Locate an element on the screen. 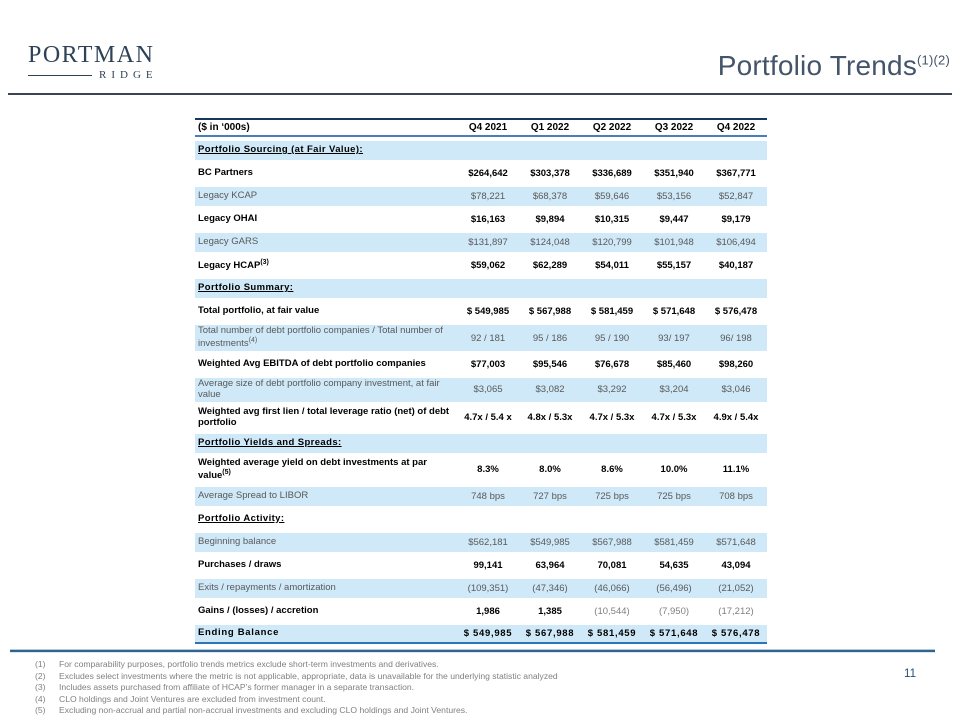 The height and width of the screenshot is (720, 960). cell-value: $106,494 is located at coordinates (736, 242).